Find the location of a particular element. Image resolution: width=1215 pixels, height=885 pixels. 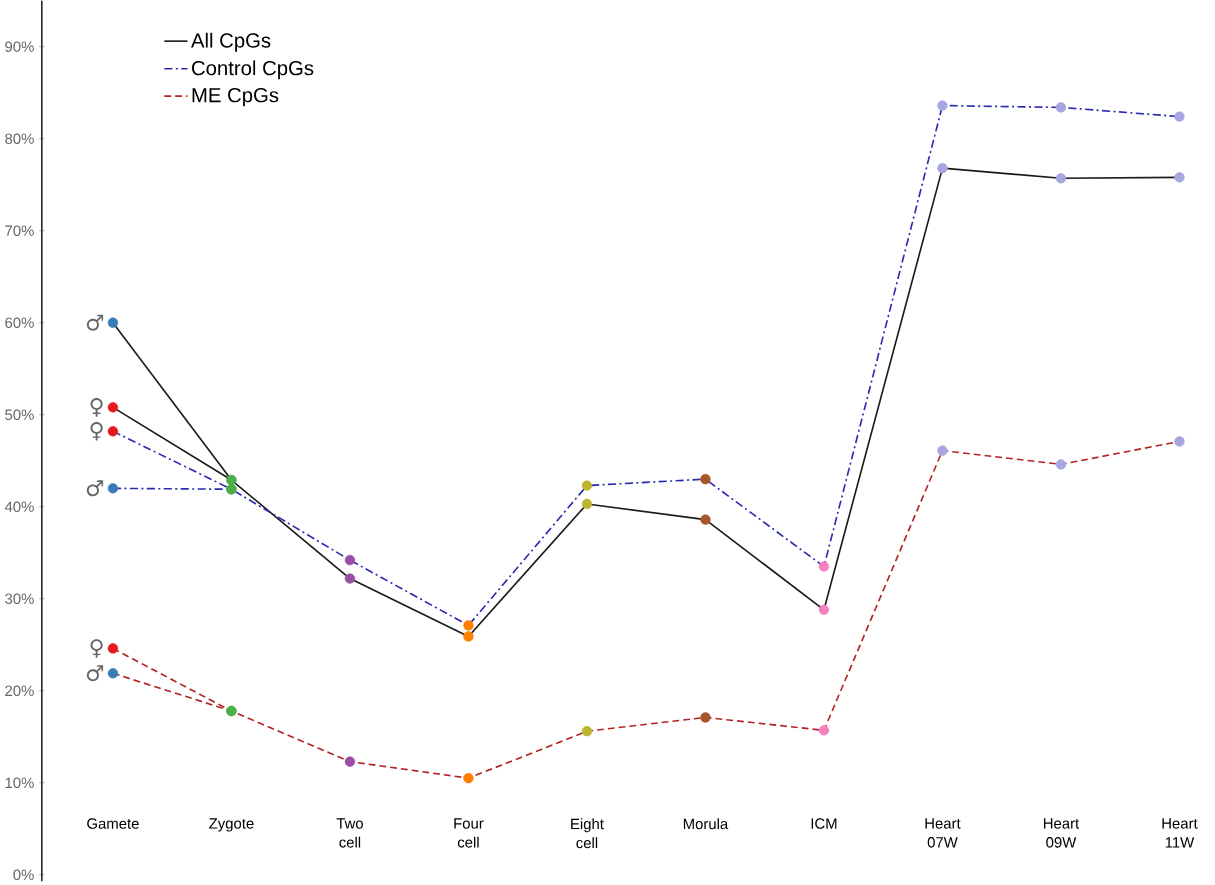

x-tick-label: ICM is located at coordinates (824, 824).